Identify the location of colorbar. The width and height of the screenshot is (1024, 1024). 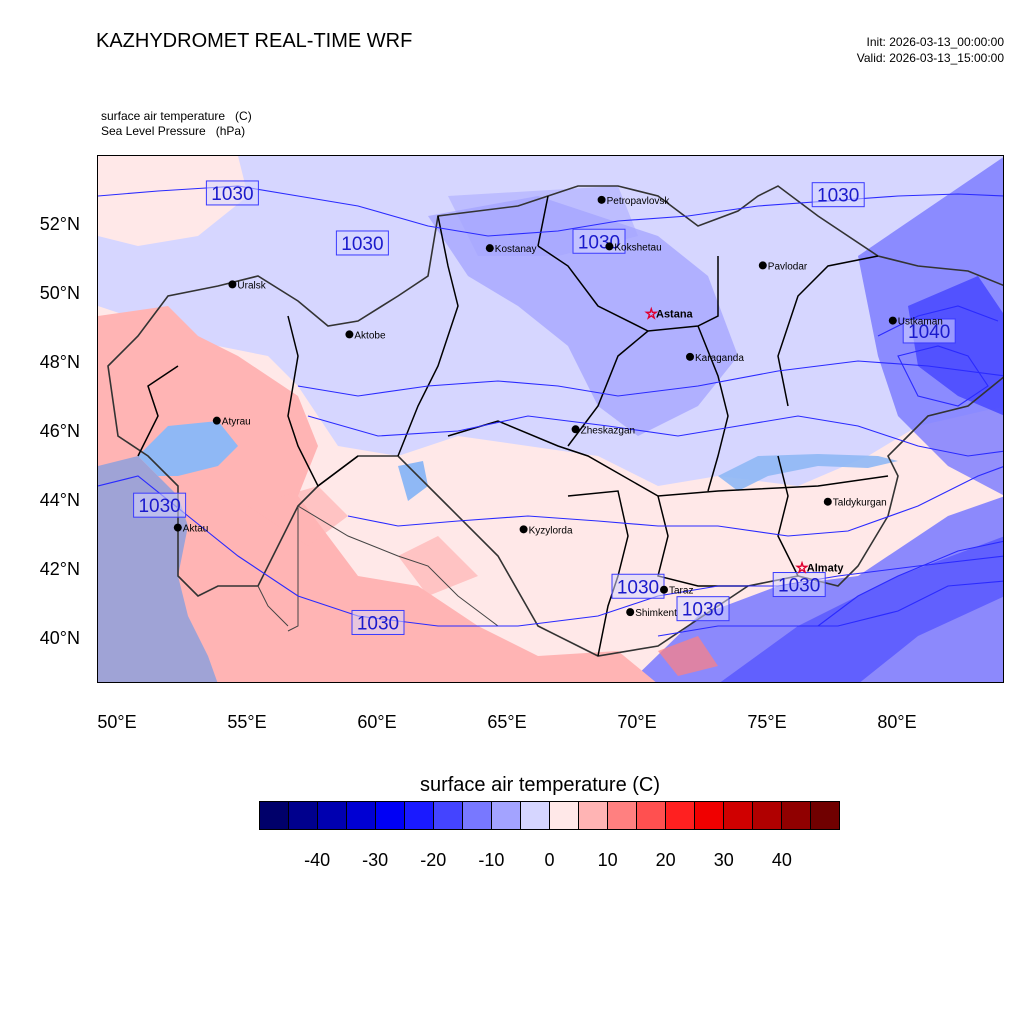
(549, 815).